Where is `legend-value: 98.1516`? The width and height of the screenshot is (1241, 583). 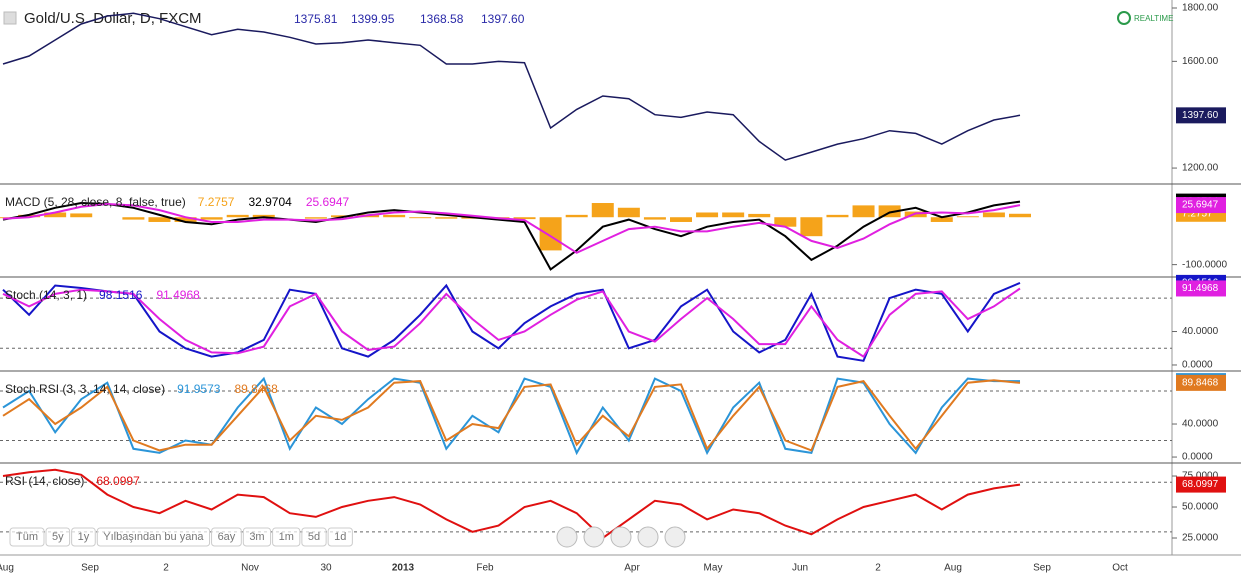 legend-value: 98.1516 is located at coordinates (121, 295).